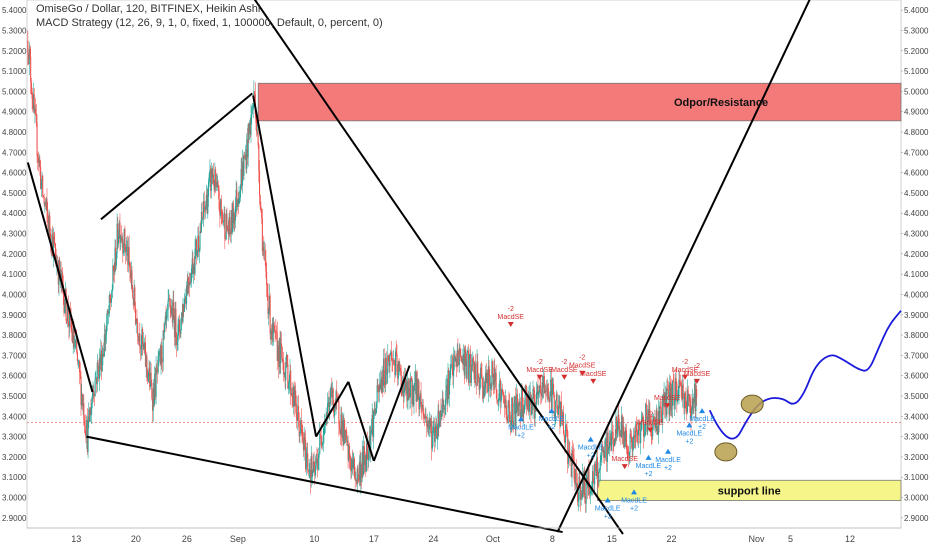 The image size is (932, 550). What do you see at coordinates (649, 474) in the screenshot?
I see `signal-label: +2` at bounding box center [649, 474].